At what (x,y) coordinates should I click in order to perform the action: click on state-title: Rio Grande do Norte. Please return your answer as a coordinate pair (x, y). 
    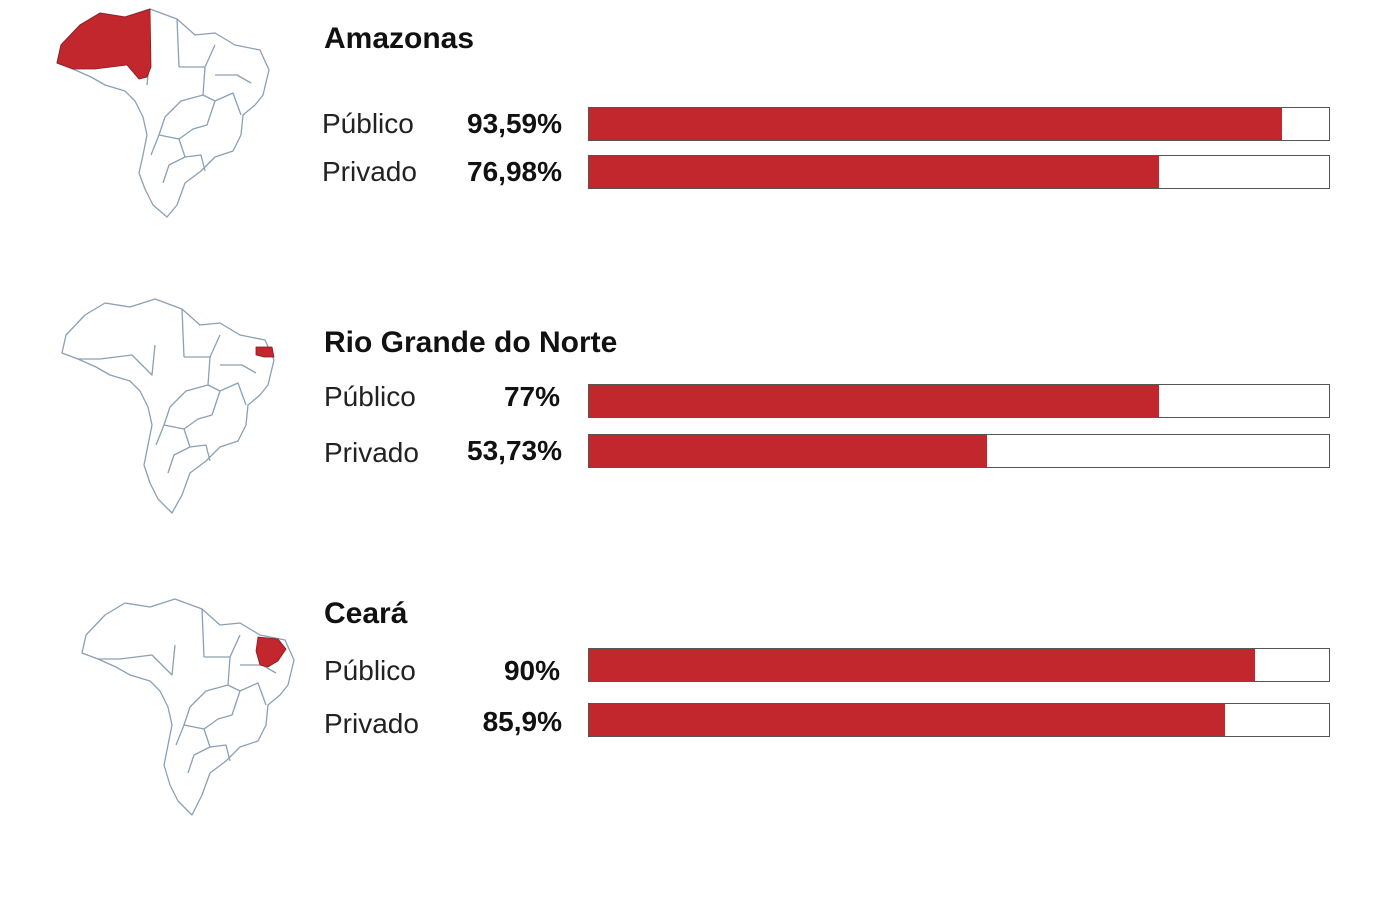
    Looking at the image, I should click on (471, 342).